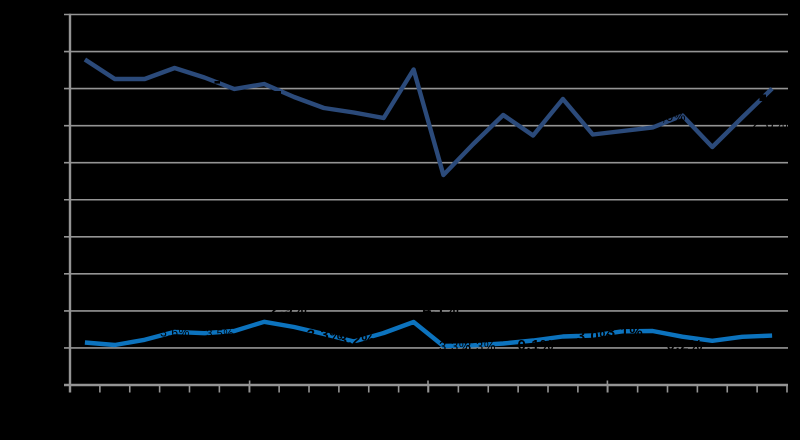  Describe the element at coordinates (357, 340) in the screenshot. I see `svg-text: 3,2%` at that location.